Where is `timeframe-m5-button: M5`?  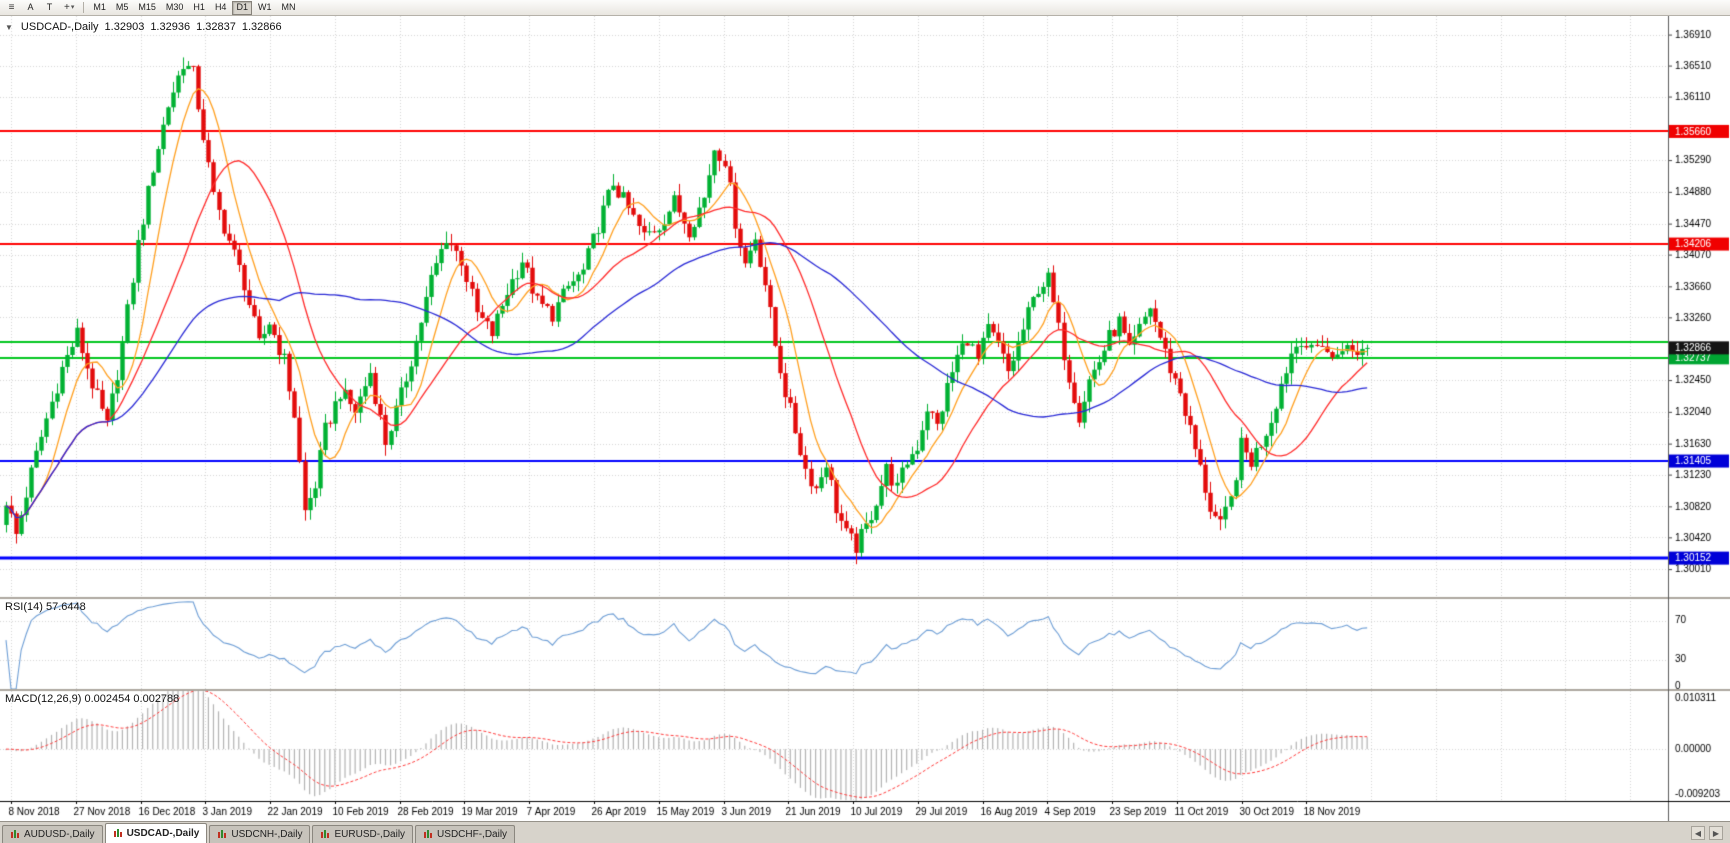
timeframe-m5-button: M5 is located at coordinates (122, 7).